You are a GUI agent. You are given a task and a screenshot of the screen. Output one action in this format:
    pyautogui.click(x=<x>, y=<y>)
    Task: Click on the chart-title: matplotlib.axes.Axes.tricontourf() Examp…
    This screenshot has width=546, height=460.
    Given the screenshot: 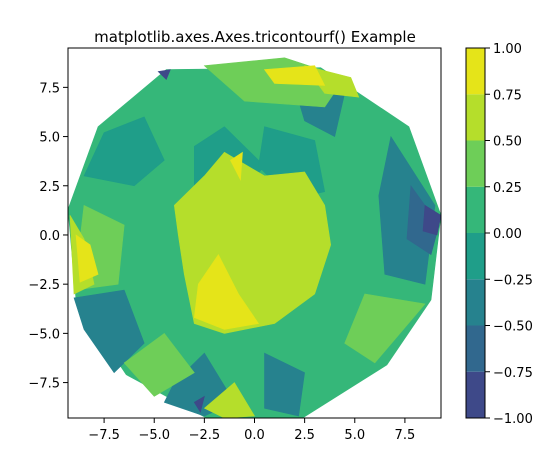 What is the action you would take?
    pyautogui.click(x=255, y=37)
    